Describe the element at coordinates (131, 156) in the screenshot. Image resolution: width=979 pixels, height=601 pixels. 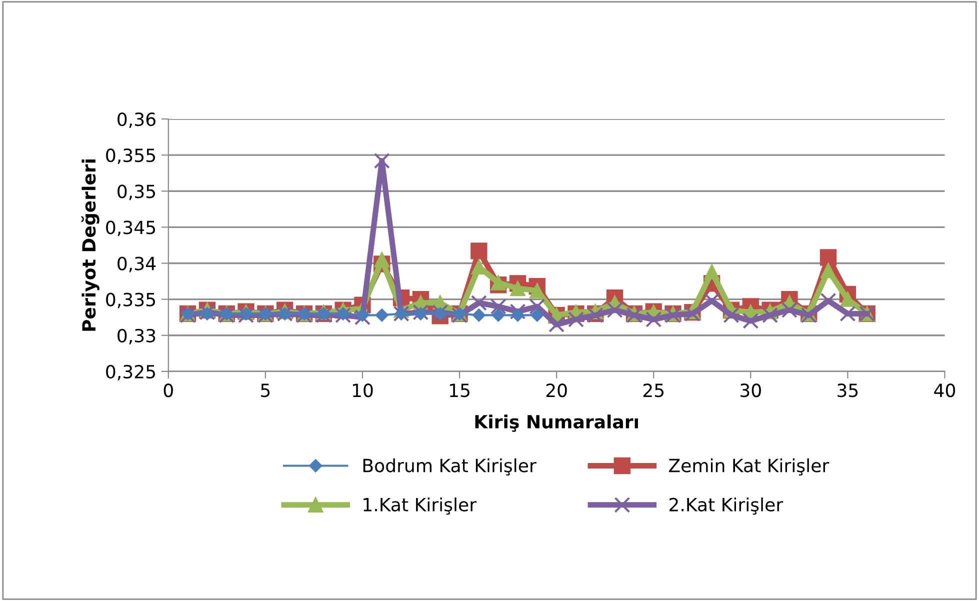
I see `y-tick-label: 0,355` at that location.